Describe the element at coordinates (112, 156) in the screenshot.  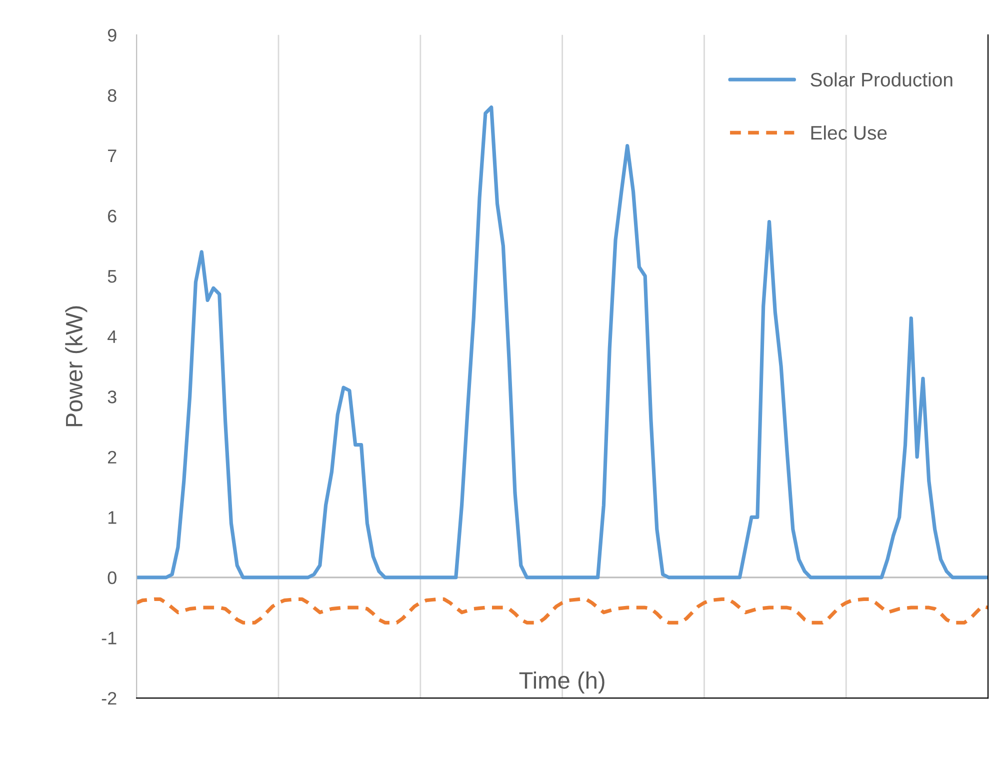
I see `y-tick-label: 7` at that location.